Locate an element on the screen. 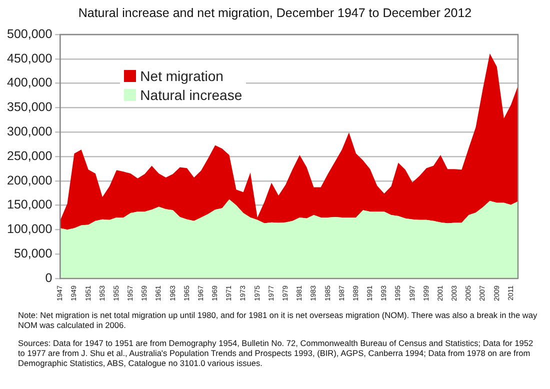  y-tick-label: 150,000 is located at coordinates (29, 205).